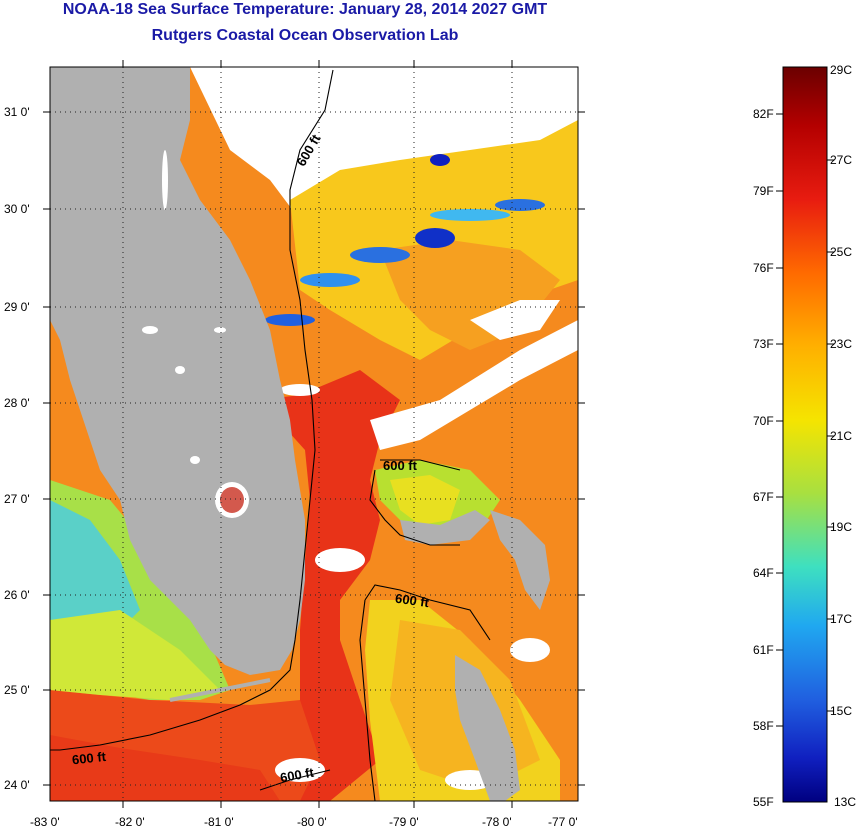  What do you see at coordinates (45, 822) in the screenshot?
I see `lon-label-83: -83 0'` at bounding box center [45, 822].